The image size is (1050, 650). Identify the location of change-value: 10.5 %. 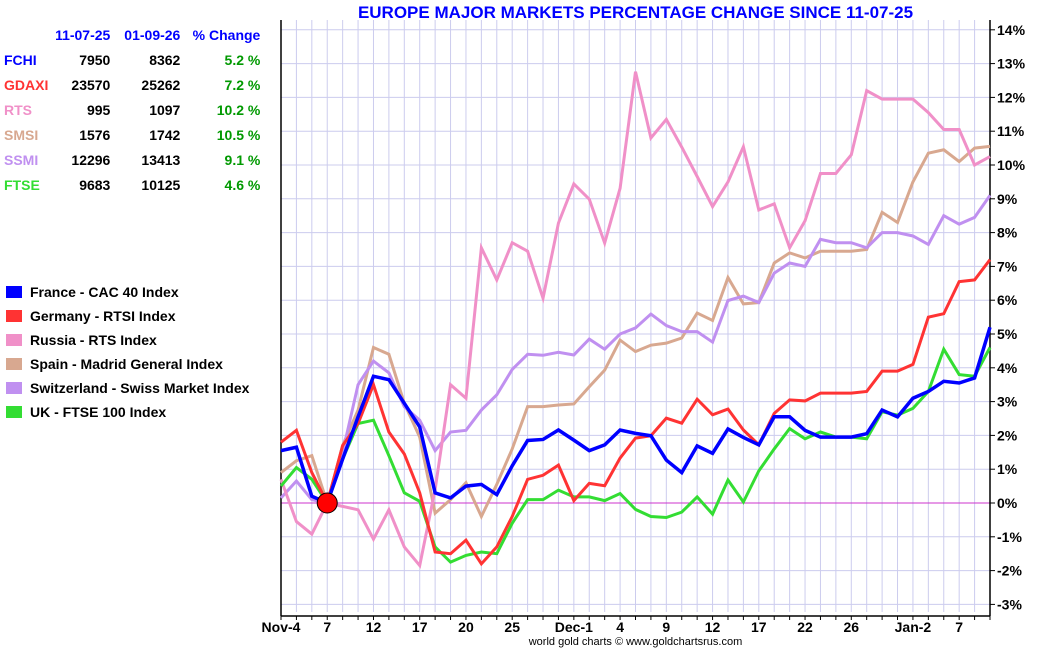
(238, 134).